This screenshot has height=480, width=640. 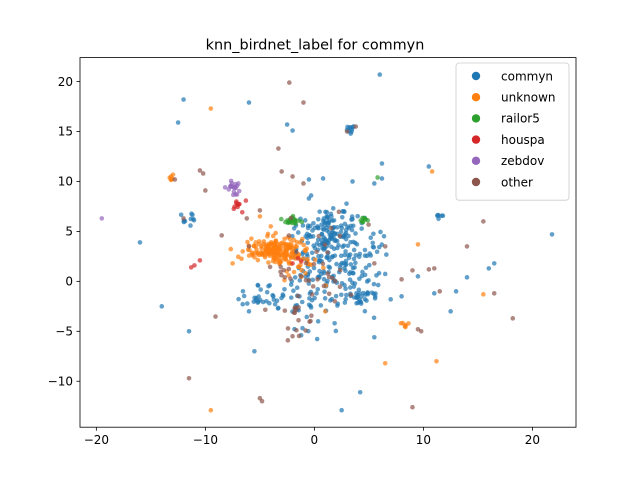 I want to click on x-axis: −20 −10 0 10 20, so click(x=312, y=437).